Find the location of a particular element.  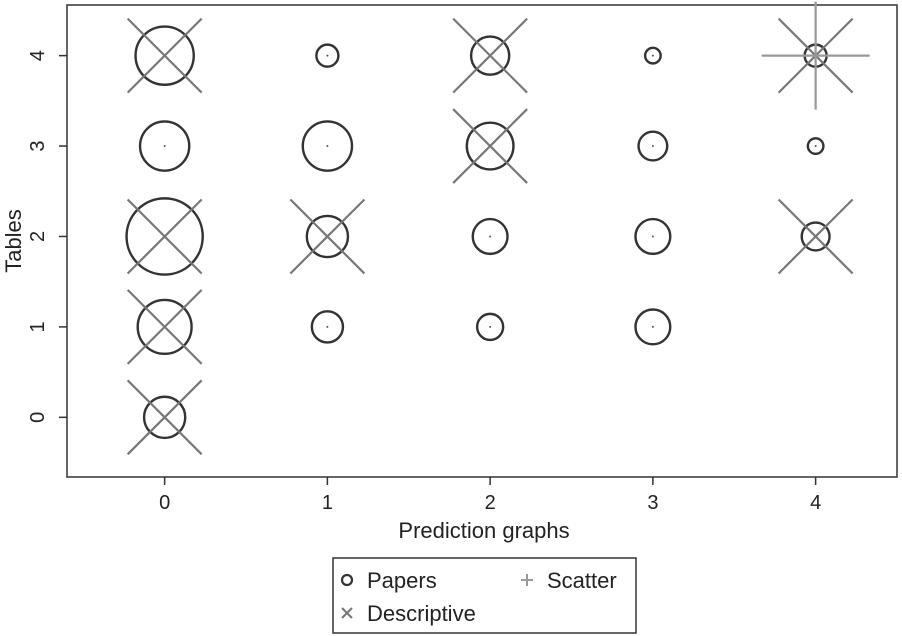

y-axis: 0 1 2 3 4 is located at coordinates (47, 236).